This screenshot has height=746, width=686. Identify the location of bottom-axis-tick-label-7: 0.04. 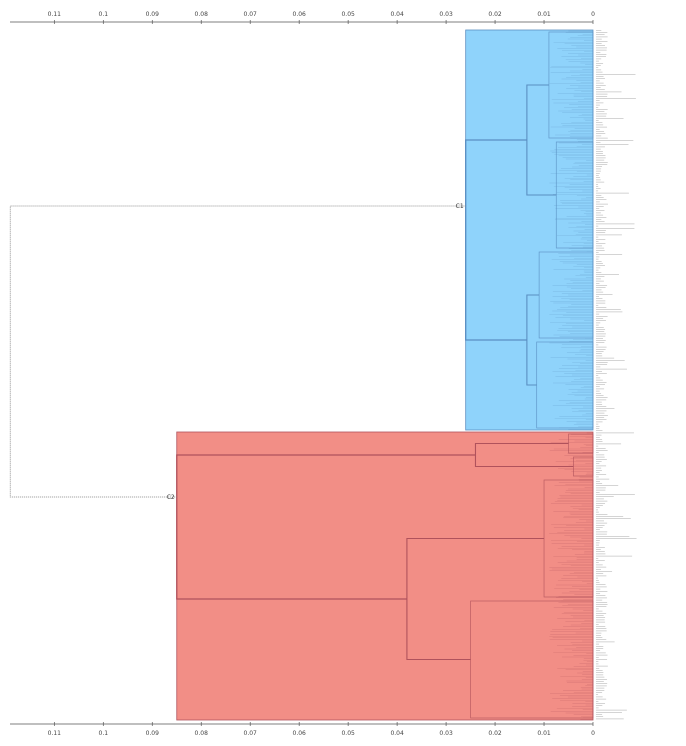
(397, 733).